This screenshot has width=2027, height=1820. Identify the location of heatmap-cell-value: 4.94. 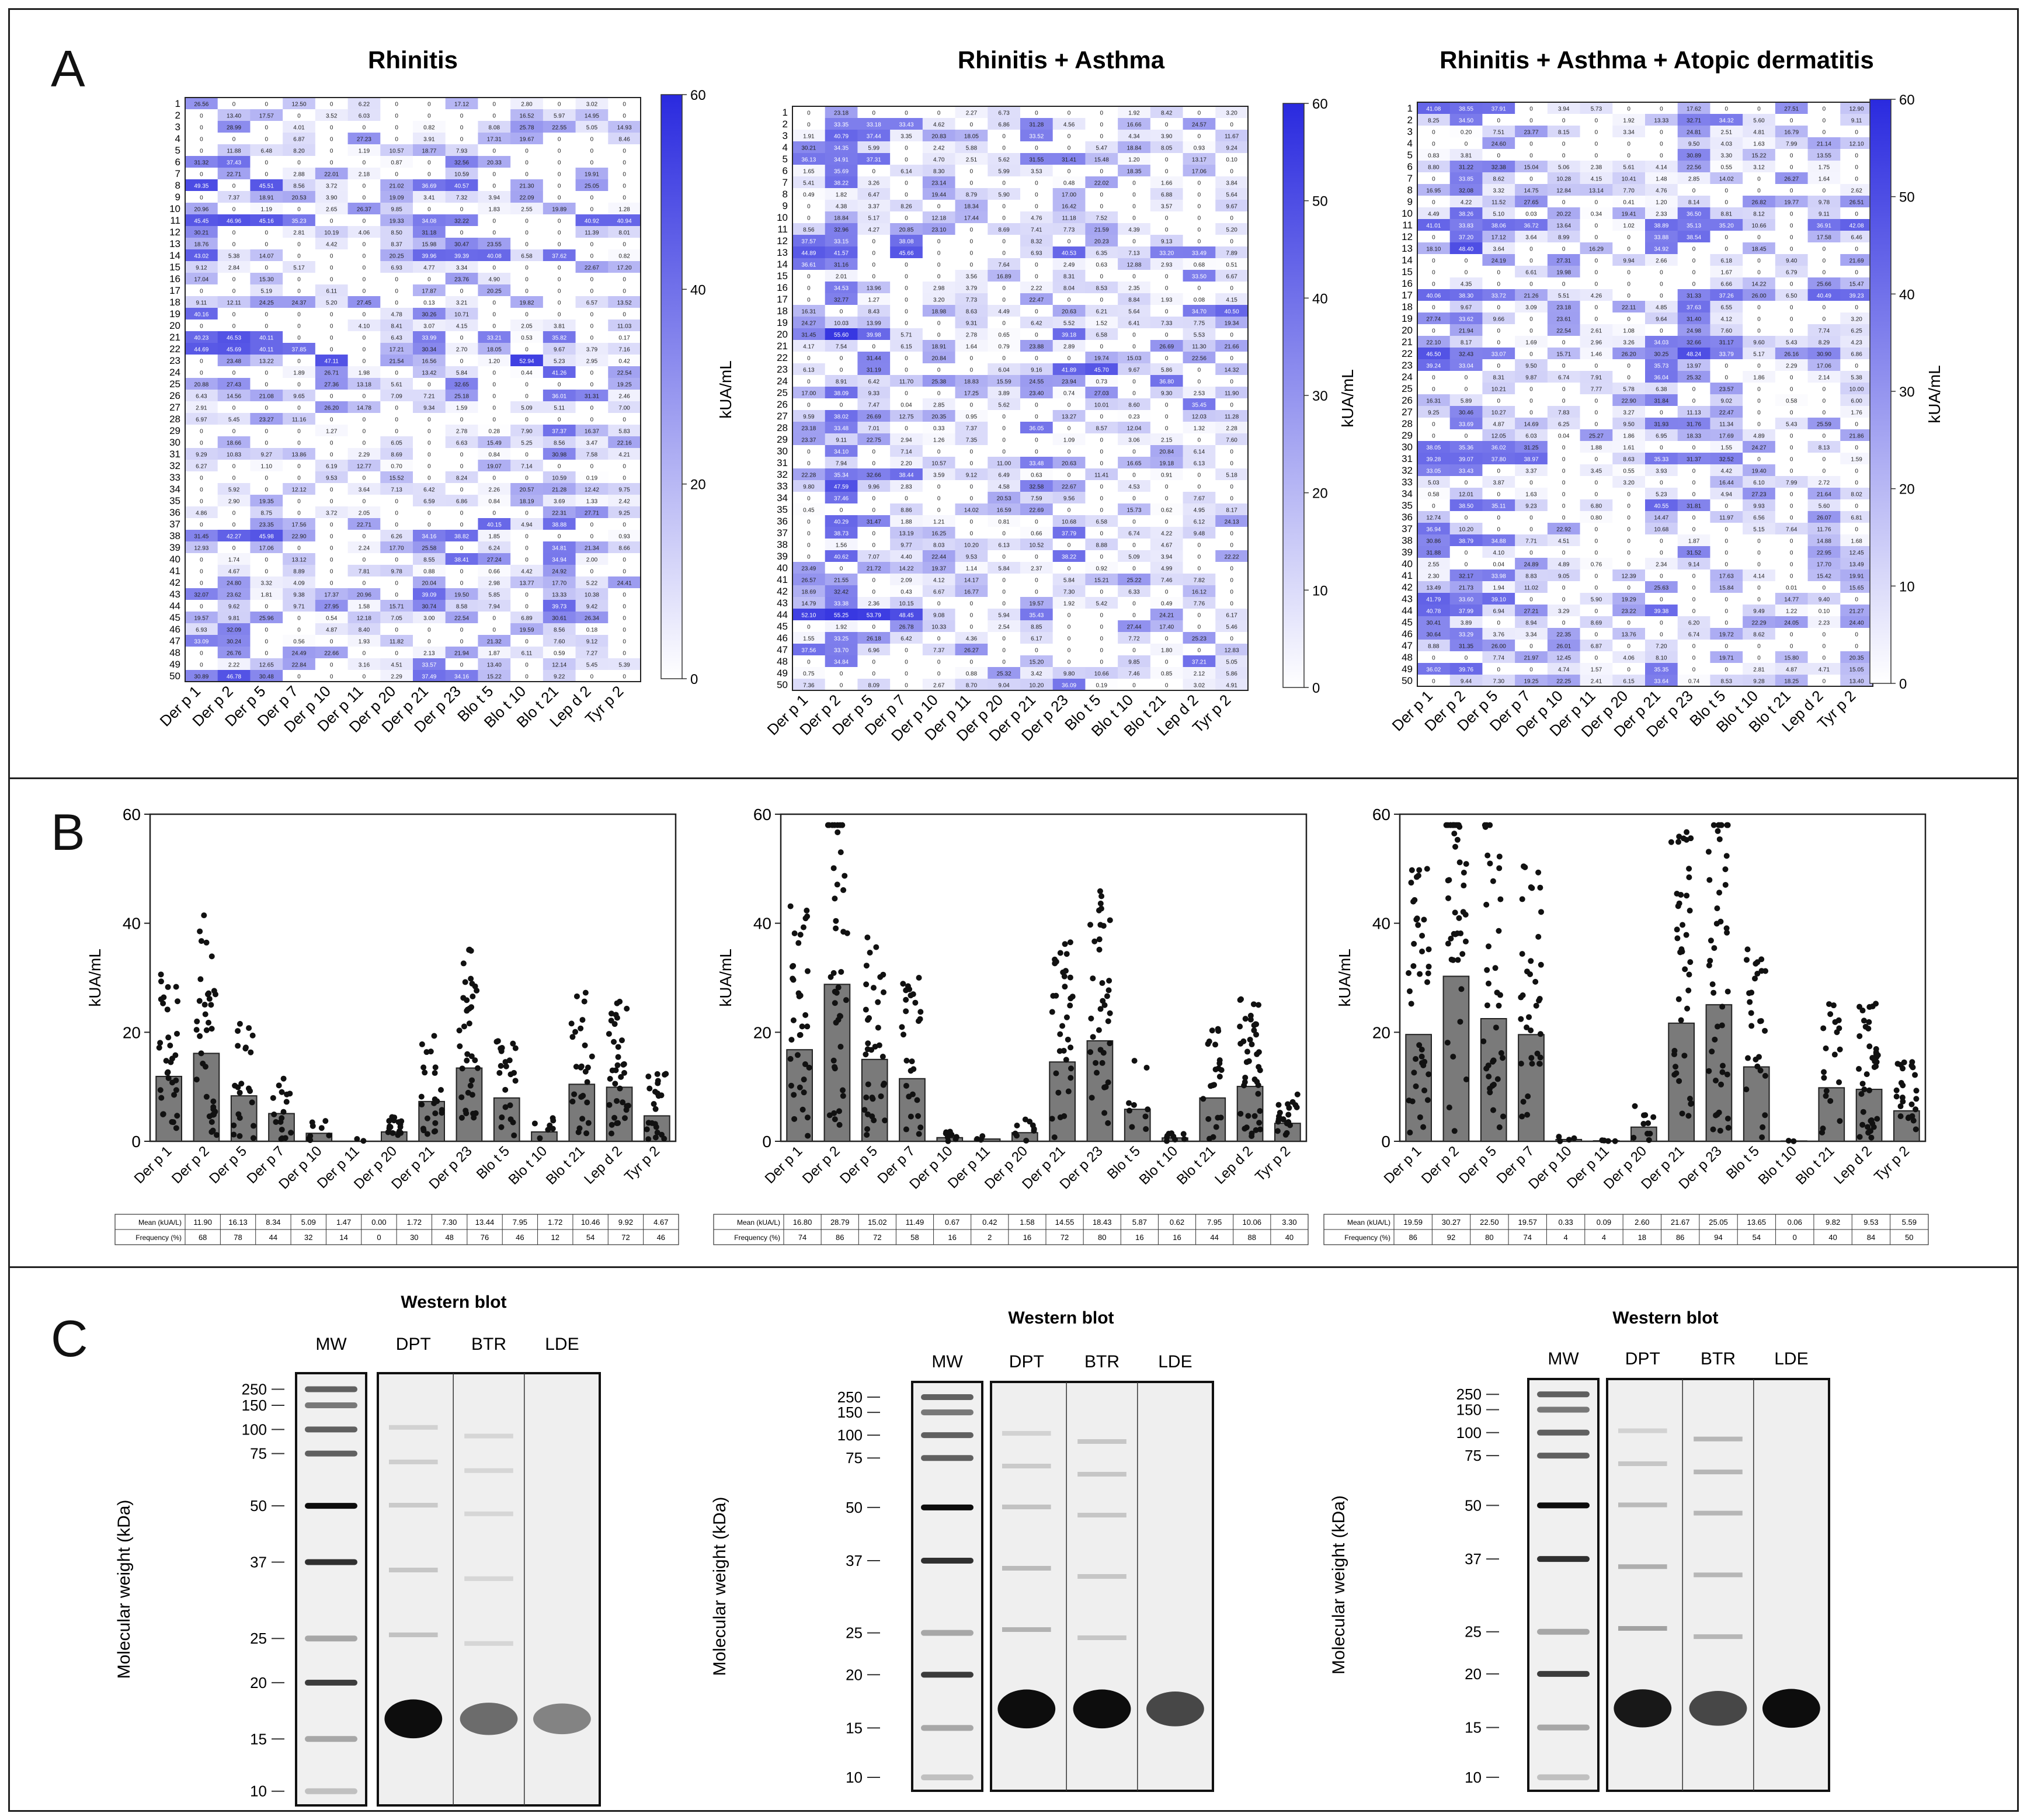
(527, 525).